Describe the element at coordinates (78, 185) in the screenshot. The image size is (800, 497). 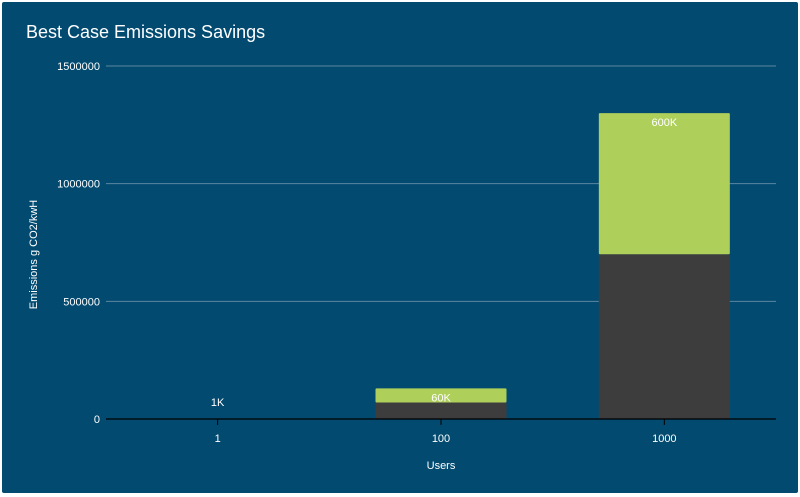
I see `y-tick-label: 1000000` at that location.